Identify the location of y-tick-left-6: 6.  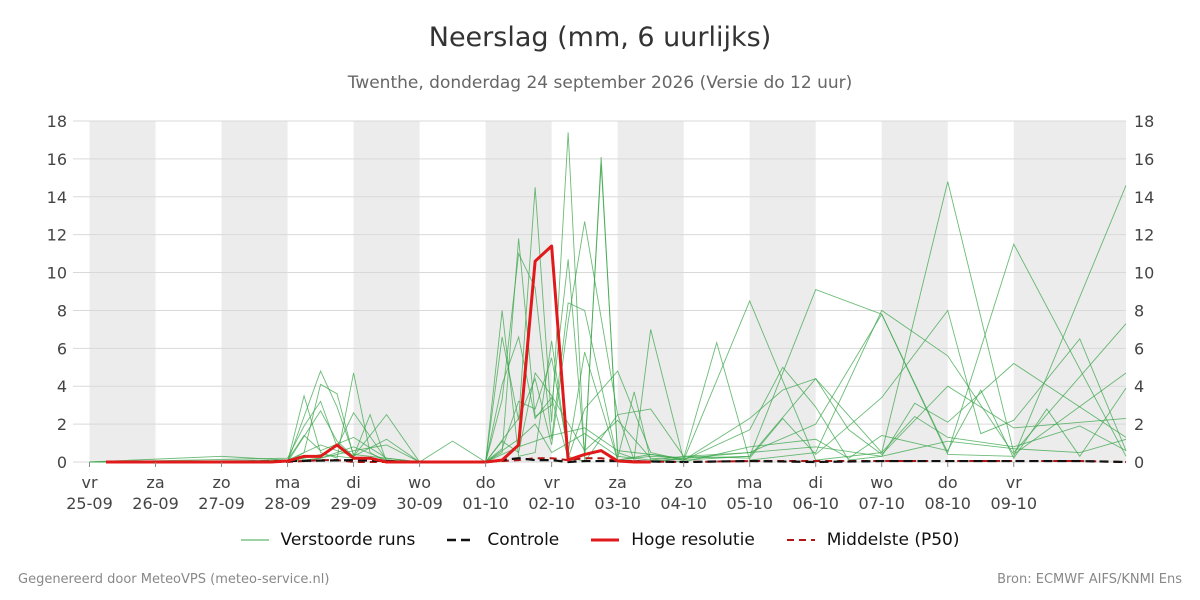
(62, 348).